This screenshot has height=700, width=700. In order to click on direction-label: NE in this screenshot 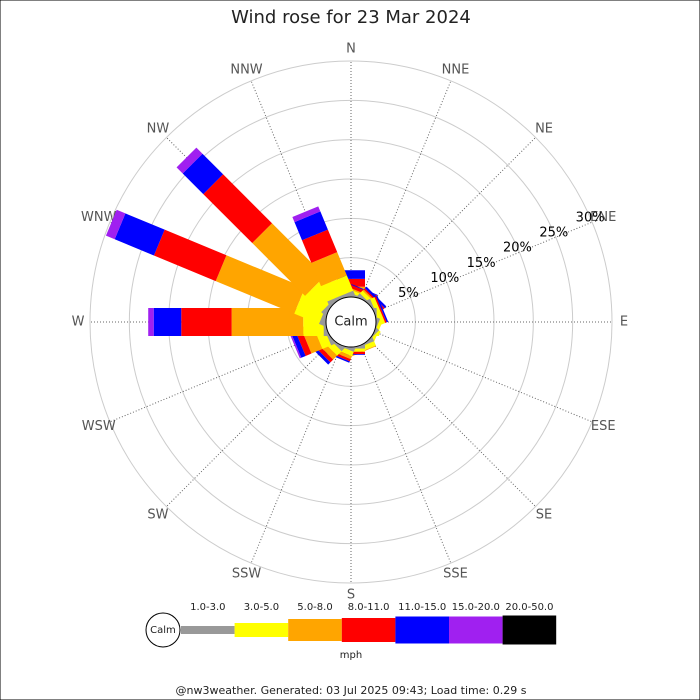, I will do `click(544, 128)`.